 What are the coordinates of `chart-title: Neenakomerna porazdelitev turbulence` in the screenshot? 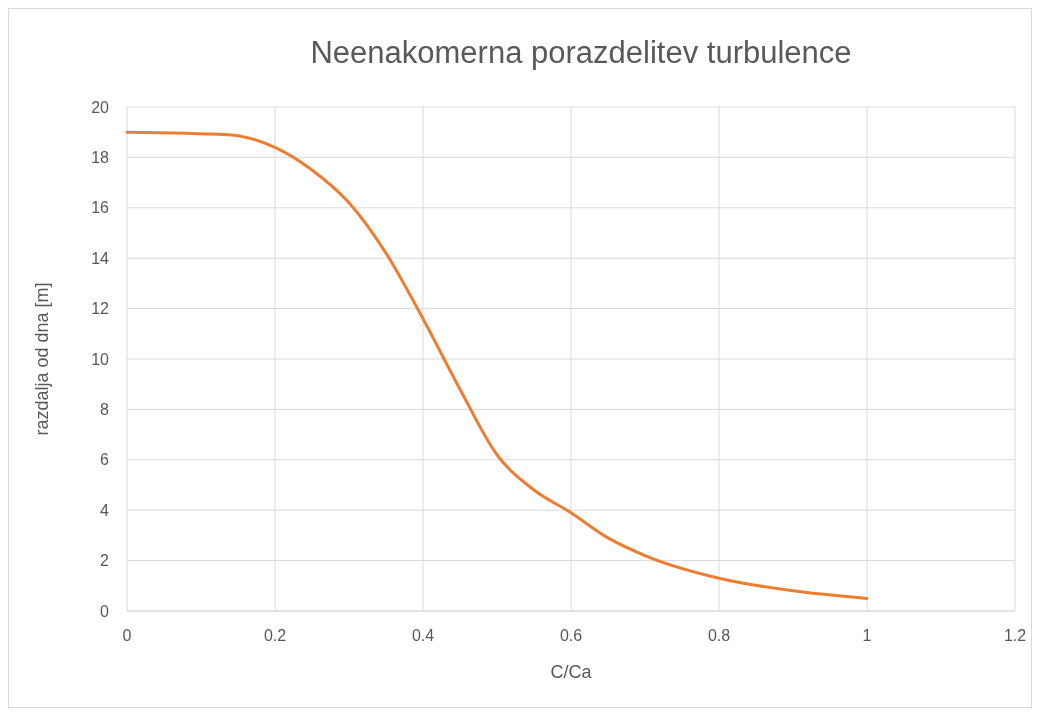 It's located at (581, 52).